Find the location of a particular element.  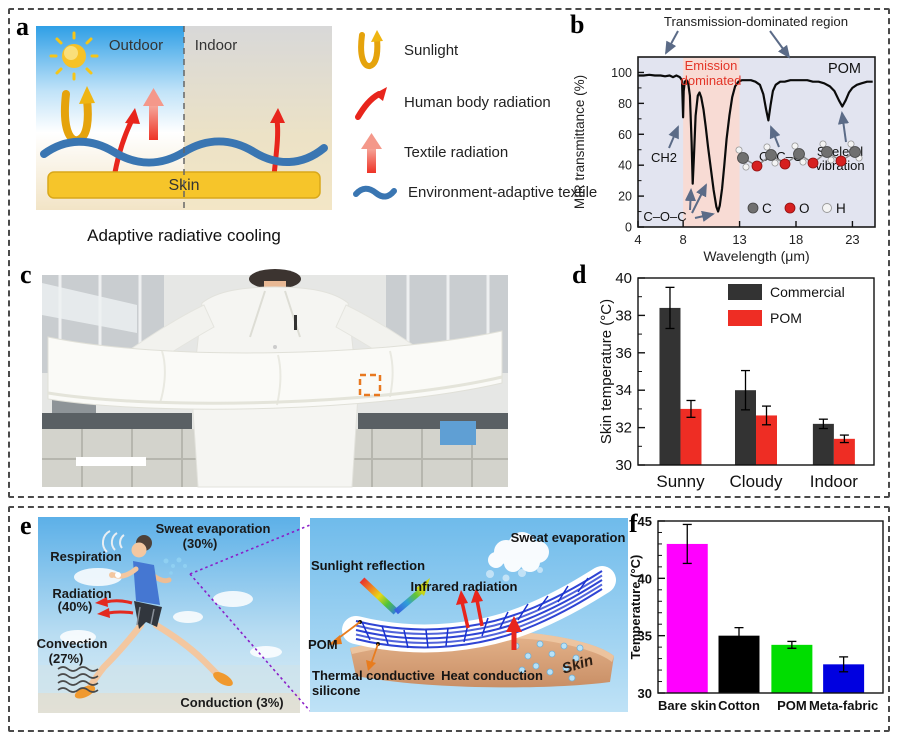

radiation-label: Radiation is located at coordinates (81, 593).